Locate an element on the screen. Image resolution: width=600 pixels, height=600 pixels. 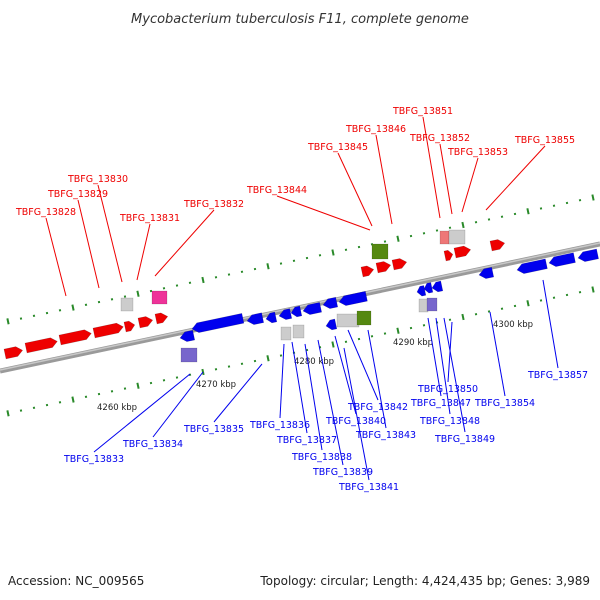
top-gene-label: TBFG_13853 is located at coordinates (477, 152).